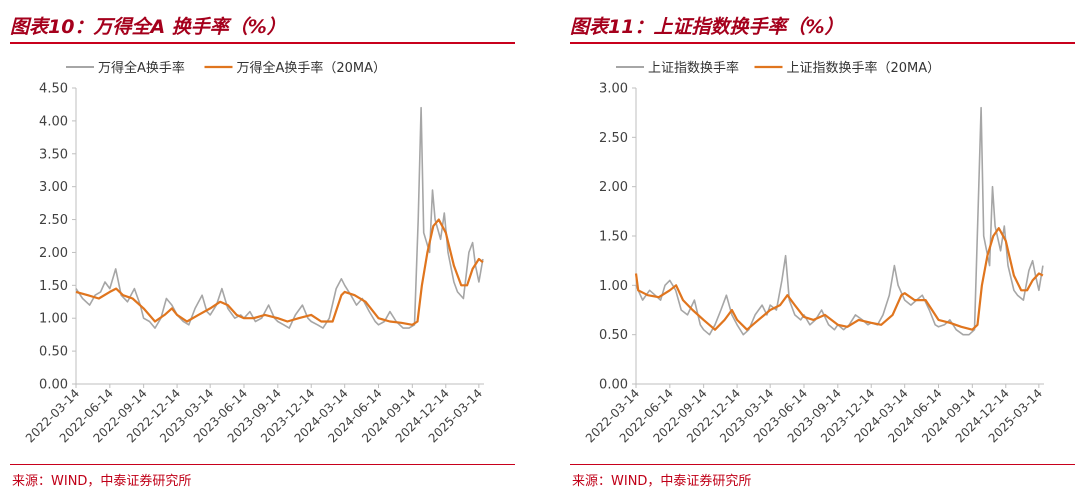  I want to click on legend-label: 上证指数换手率, so click(693, 68).